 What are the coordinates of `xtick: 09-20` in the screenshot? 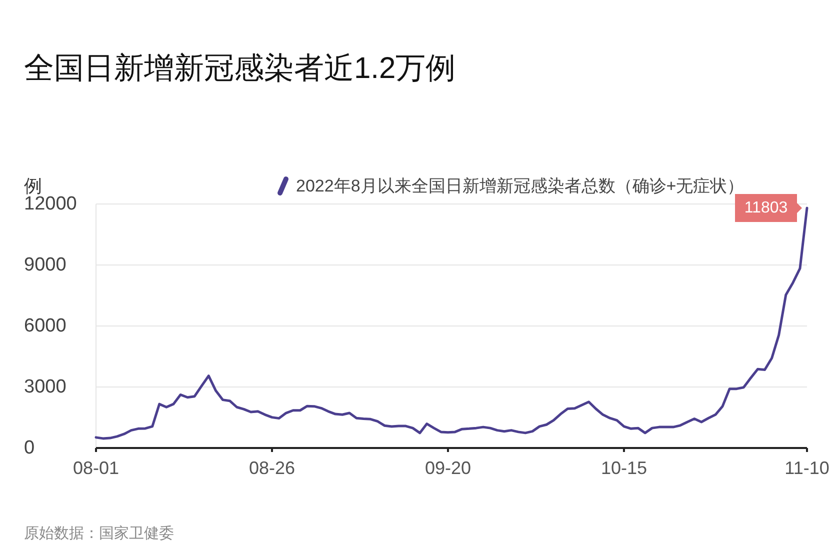 It's located at (447, 468).